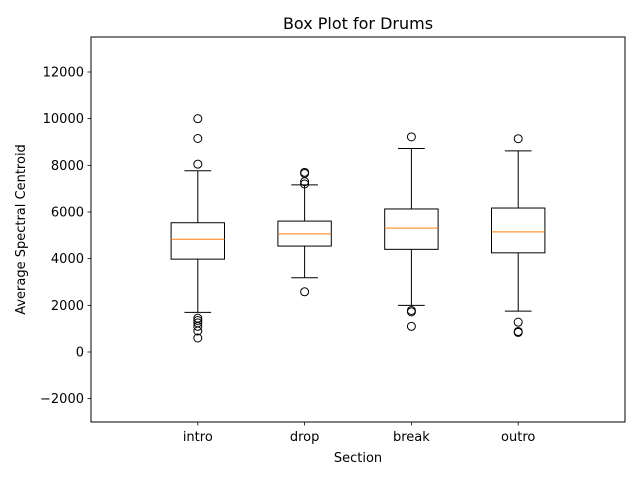  I want to click on y-tick-label: 4000, so click(67, 259).